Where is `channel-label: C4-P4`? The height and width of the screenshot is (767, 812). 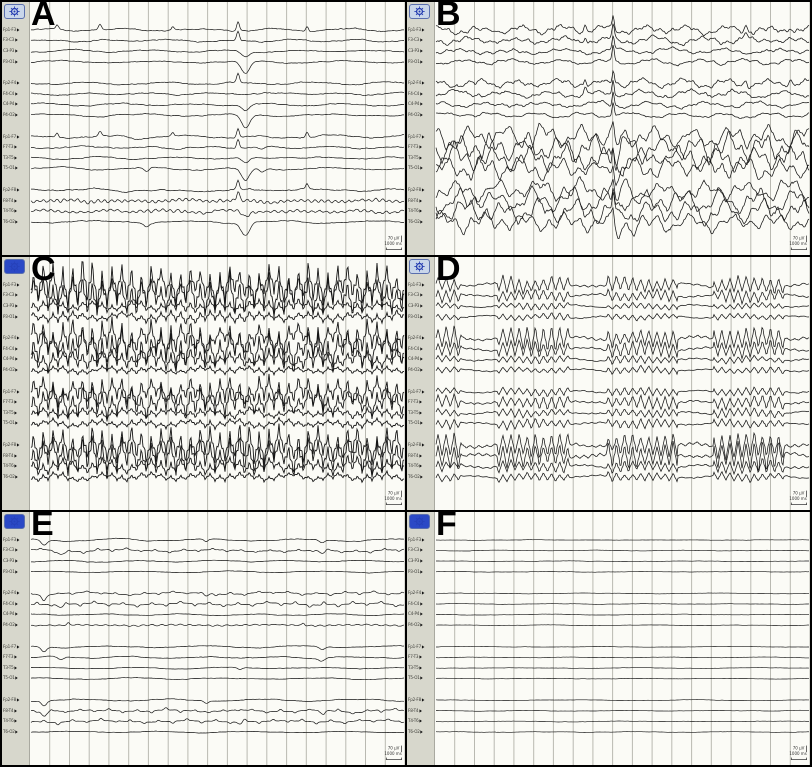
channel-label: C4-P4 is located at coordinates (13, 359).